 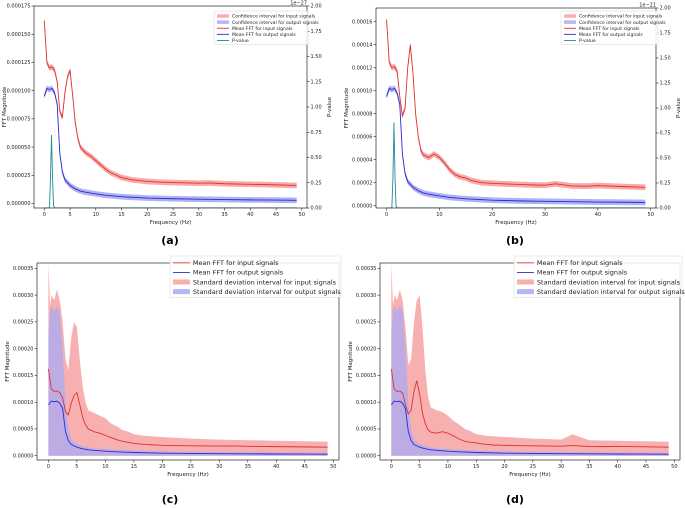 What do you see at coordinates (316, 32) in the screenshot?
I see `y-right-tick-label: 1.75` at bounding box center [316, 32].